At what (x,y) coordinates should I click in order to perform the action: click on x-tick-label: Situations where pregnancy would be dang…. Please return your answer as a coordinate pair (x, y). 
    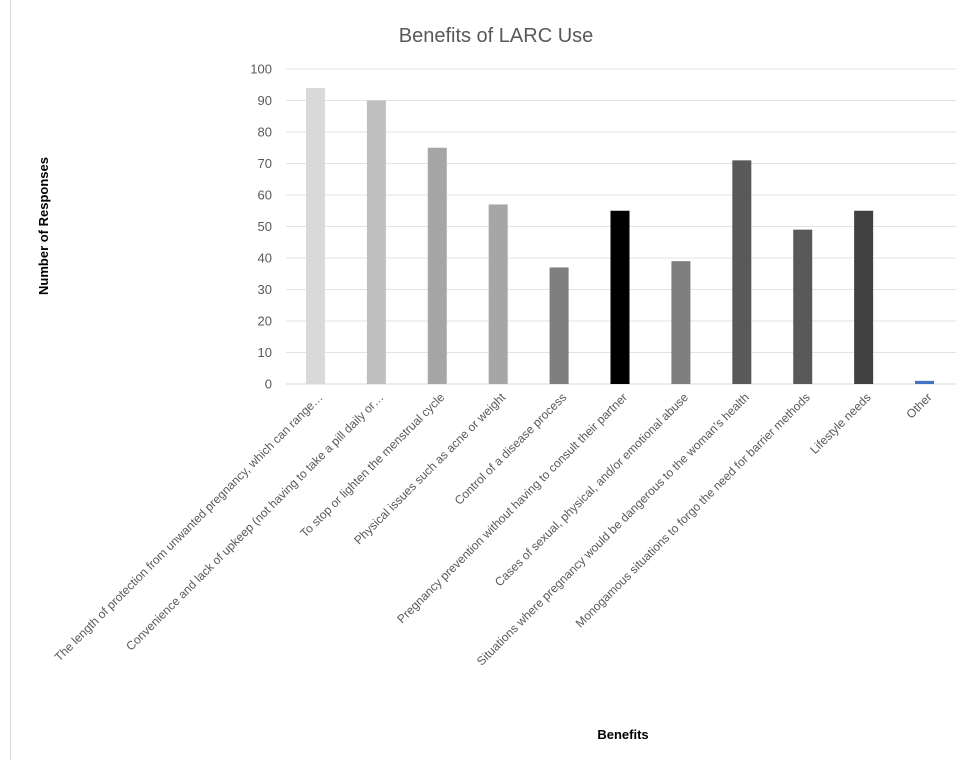
    Looking at the image, I should click on (613, 529).